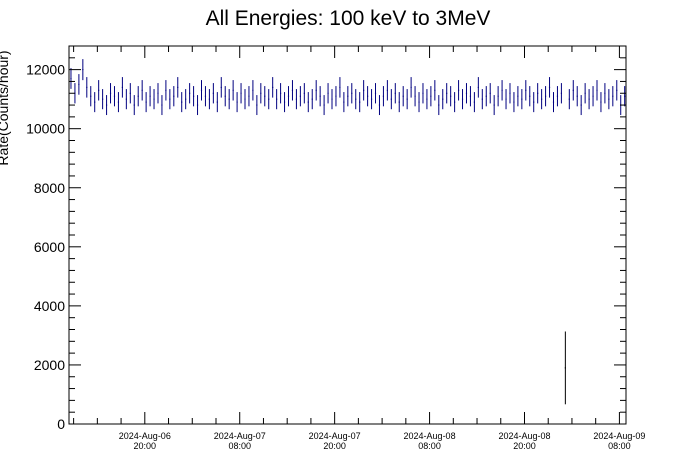 Image resolution: width=696 pixels, height=472 pixels. I want to click on y-tick-label: 6000, so click(49, 247).